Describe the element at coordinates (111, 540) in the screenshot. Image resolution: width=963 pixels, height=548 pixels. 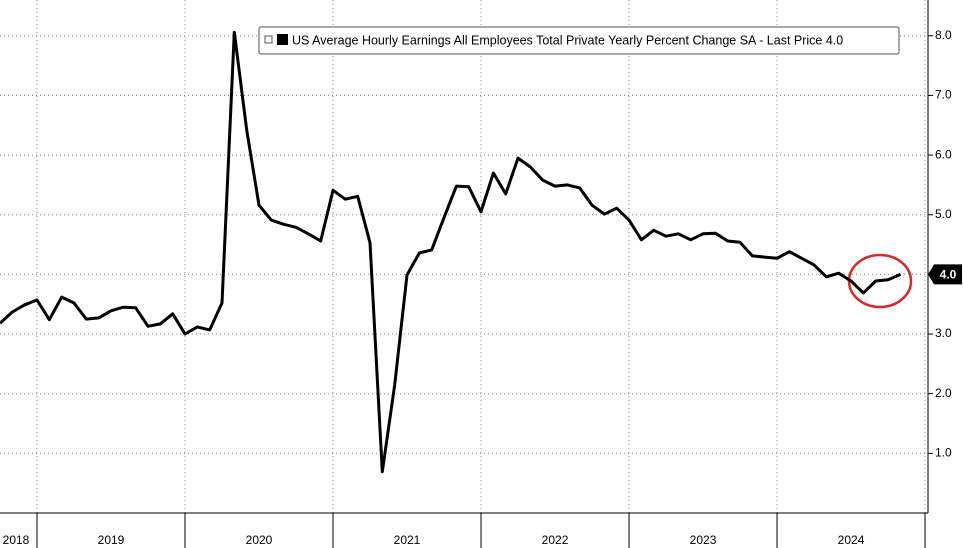
I see `x-tick-label: 2019` at that location.